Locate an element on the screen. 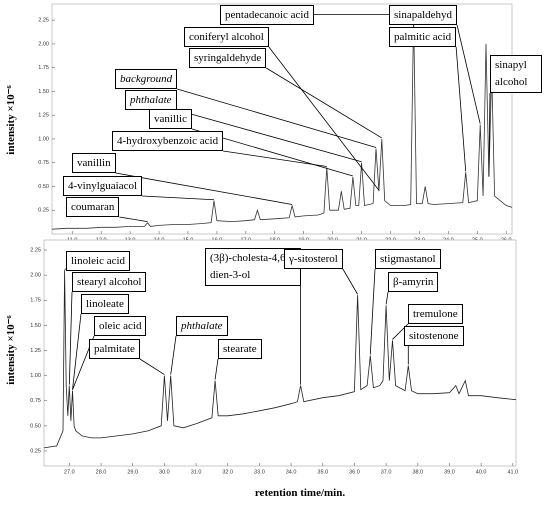 The height and width of the screenshot is (506, 550). x-tick-label: 40.0 is located at coordinates (481, 472).